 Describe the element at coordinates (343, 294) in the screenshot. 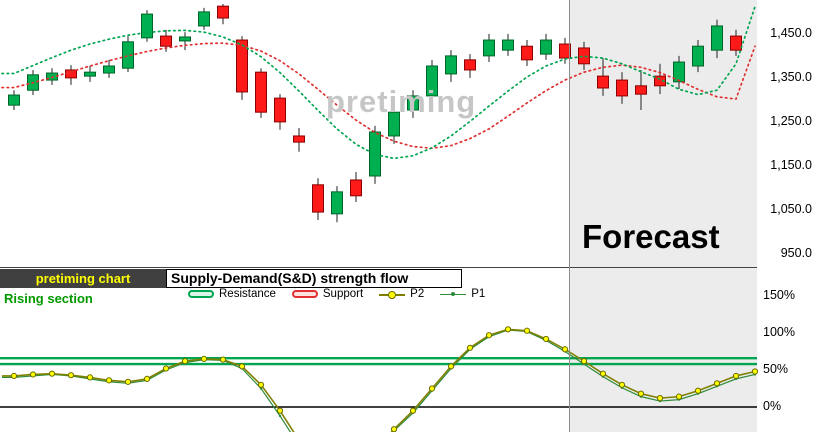

I see `legend-label: Support` at that location.